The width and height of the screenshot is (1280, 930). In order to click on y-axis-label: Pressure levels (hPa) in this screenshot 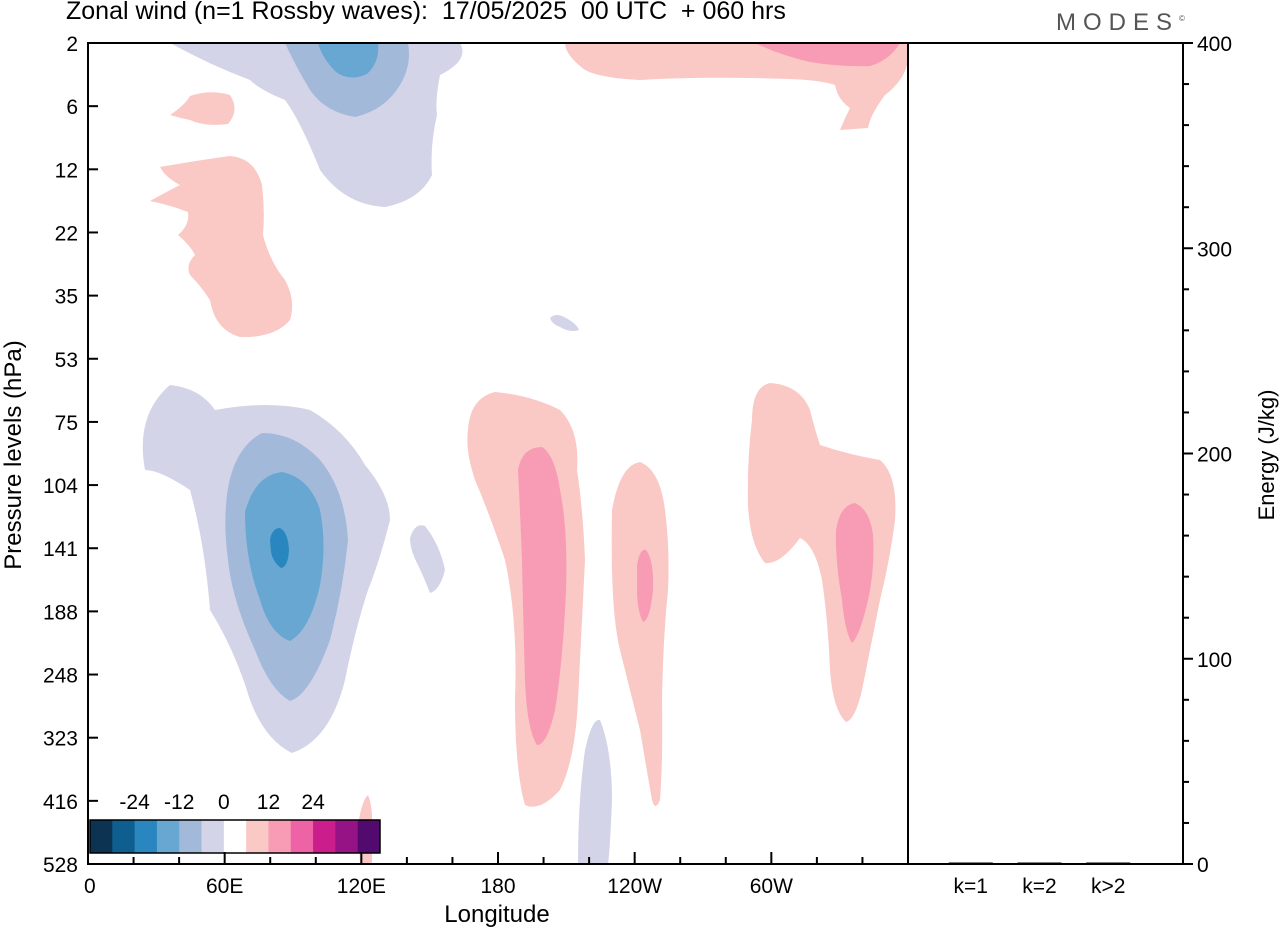, I will do `click(13, 454)`.